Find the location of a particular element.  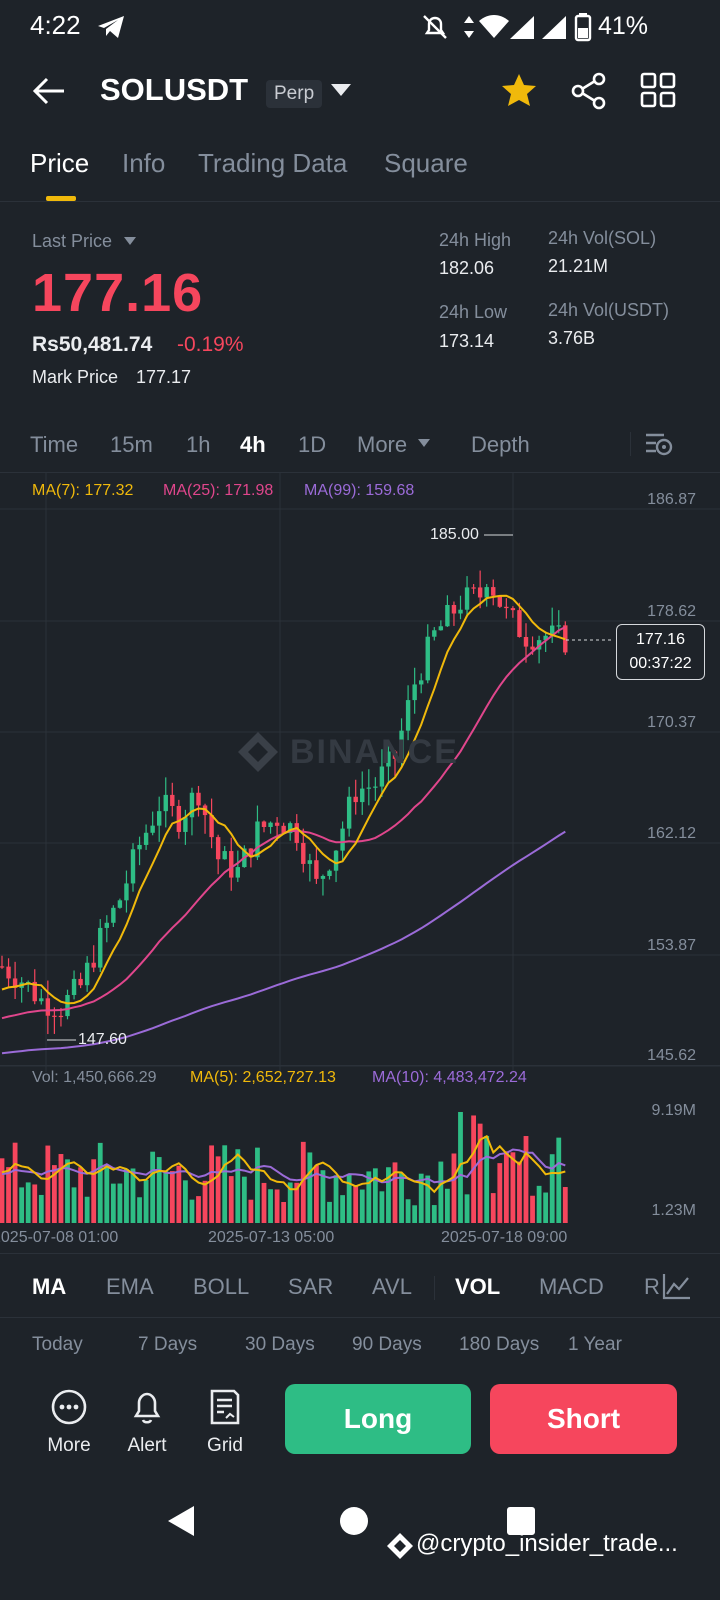

more-action: More is located at coordinates (69, 1422).